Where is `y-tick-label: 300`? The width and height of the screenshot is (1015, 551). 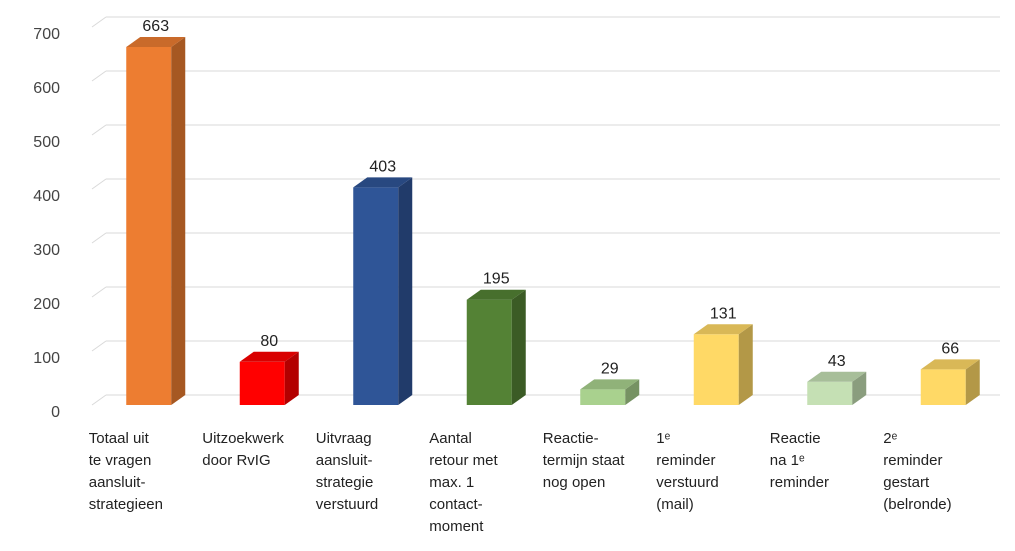
y-tick-label: 300 is located at coordinates (46, 250).